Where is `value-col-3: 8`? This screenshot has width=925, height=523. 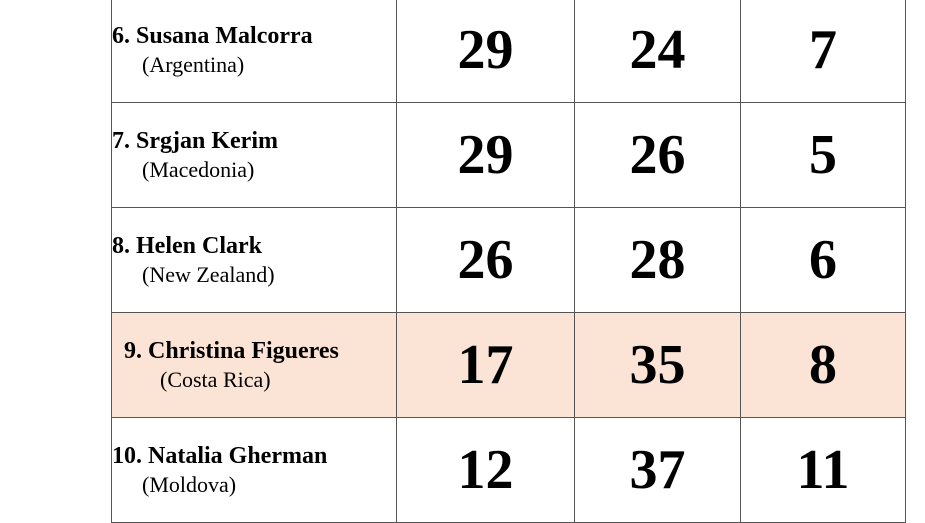
value-col-3: 8 is located at coordinates (823, 365).